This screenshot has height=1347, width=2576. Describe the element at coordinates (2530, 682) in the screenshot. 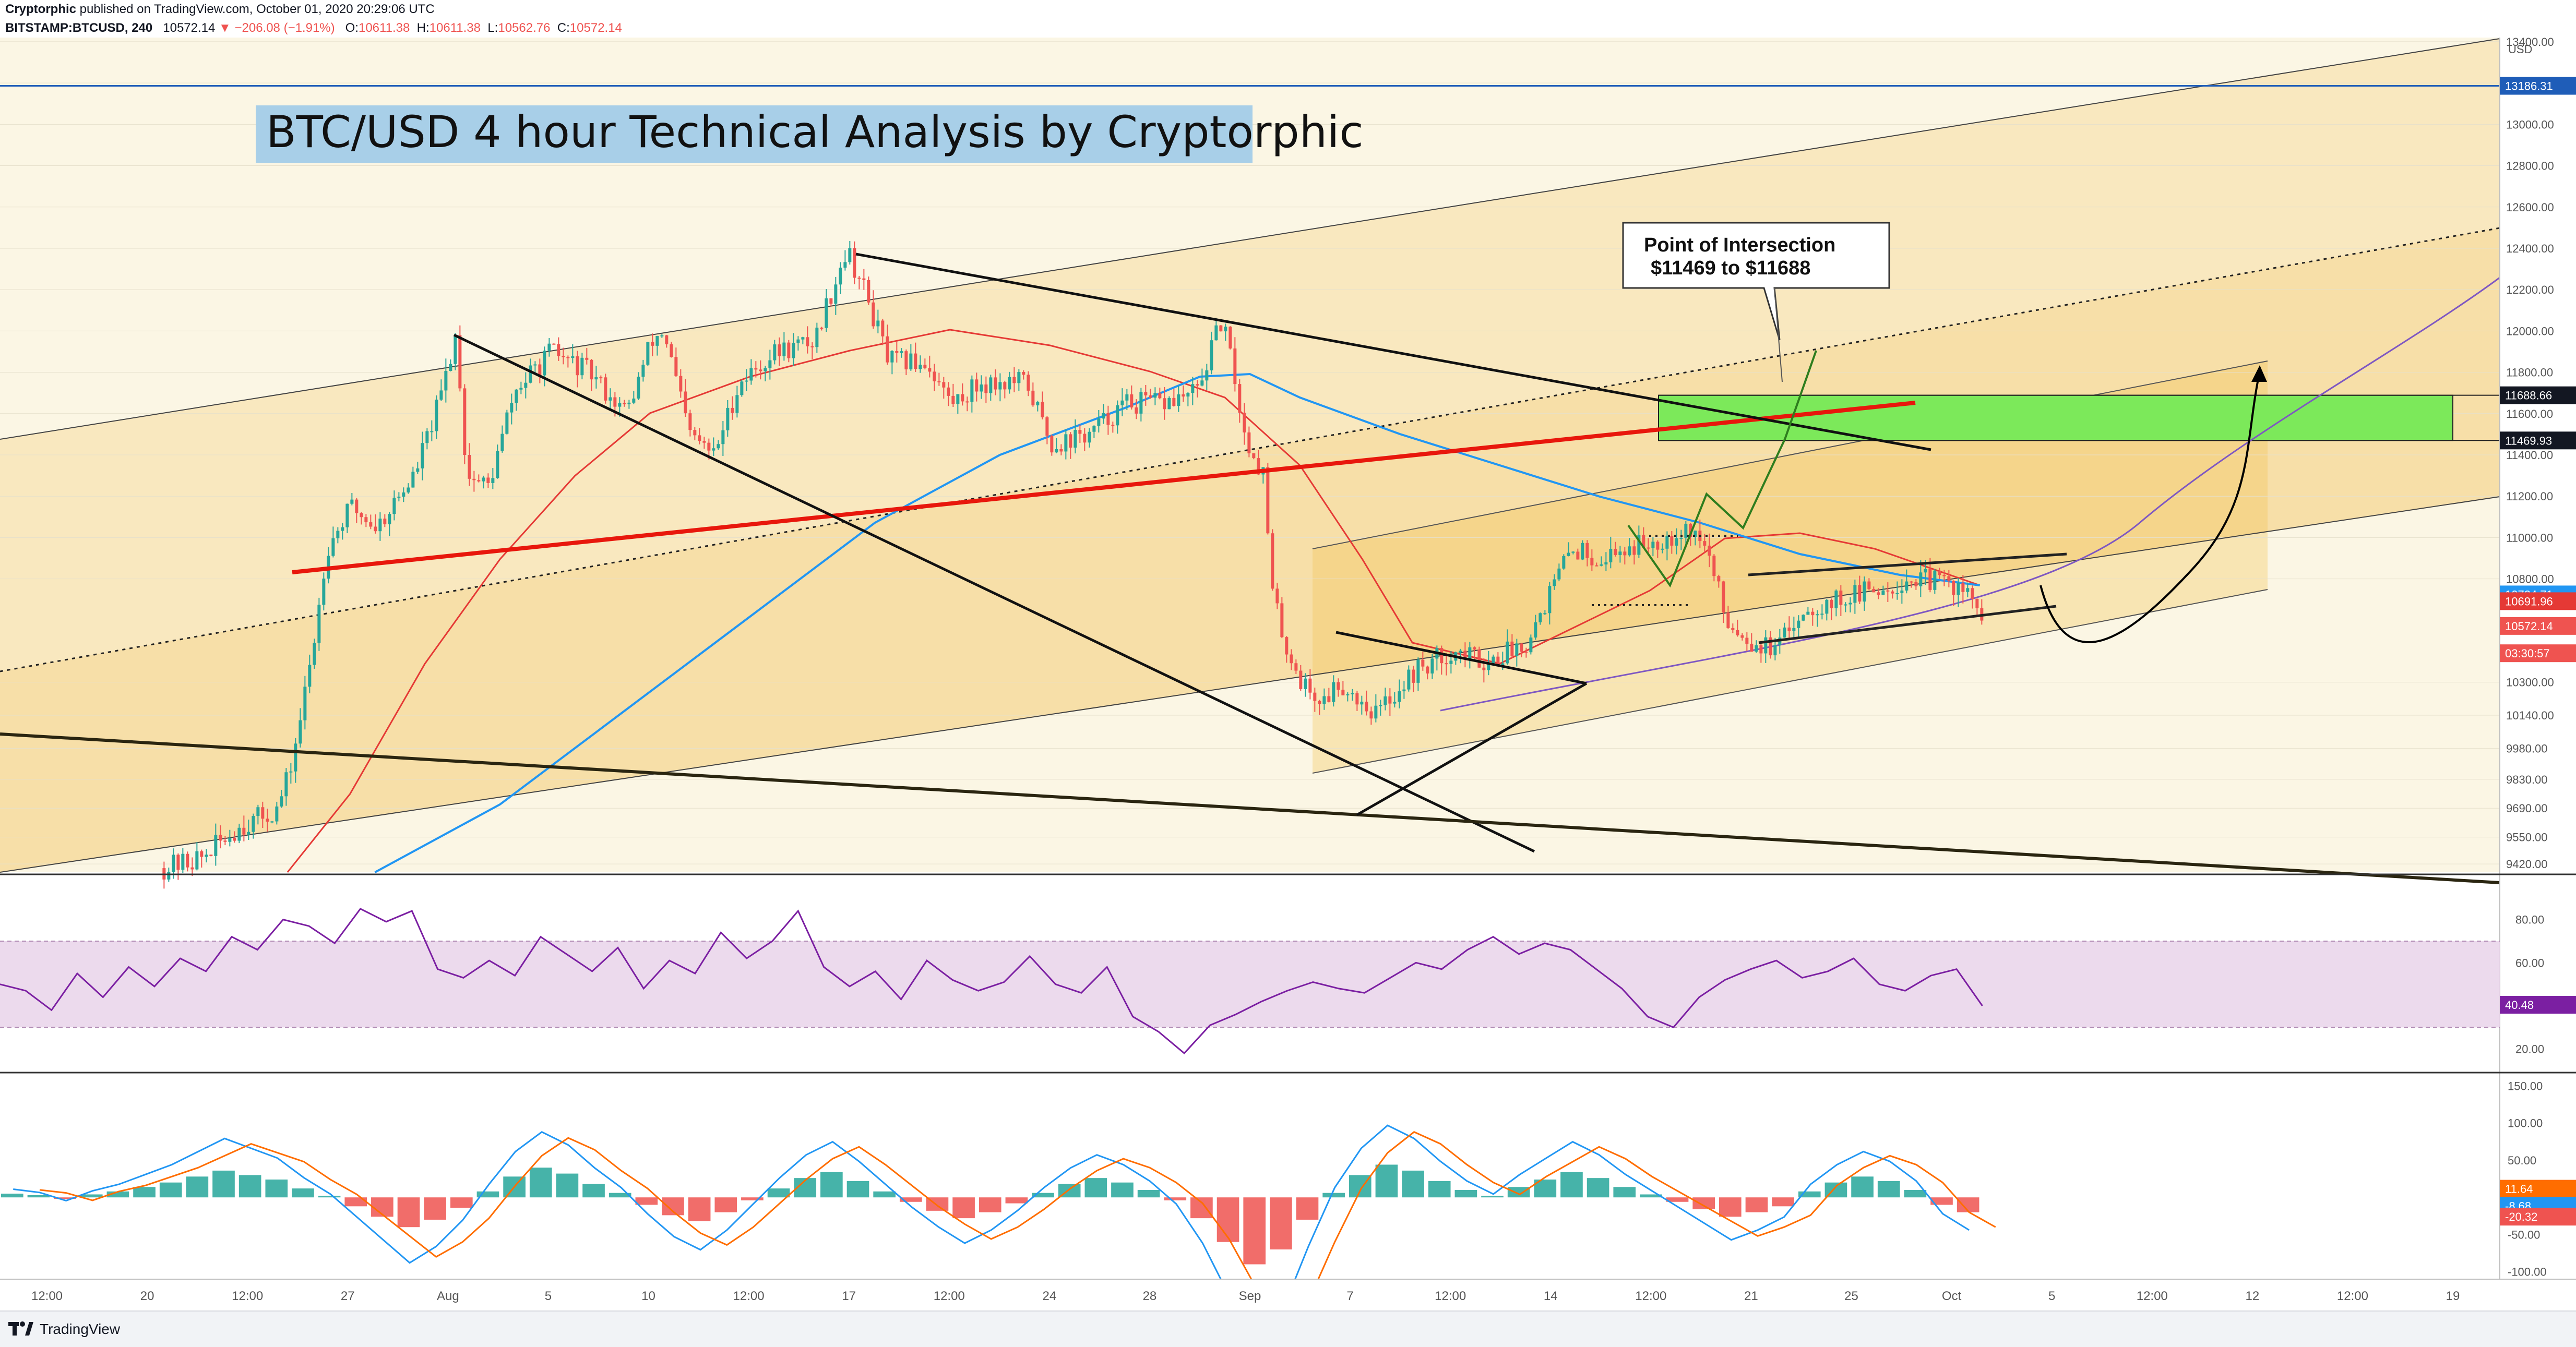

I see `price-tick-label: 10300.00` at that location.